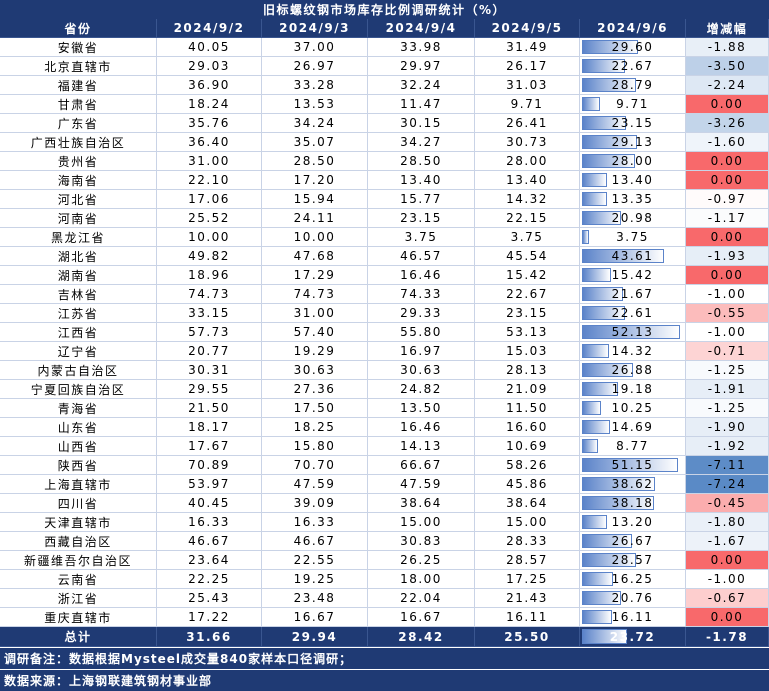  I want to click on cell: 3.75, so click(633, 237).